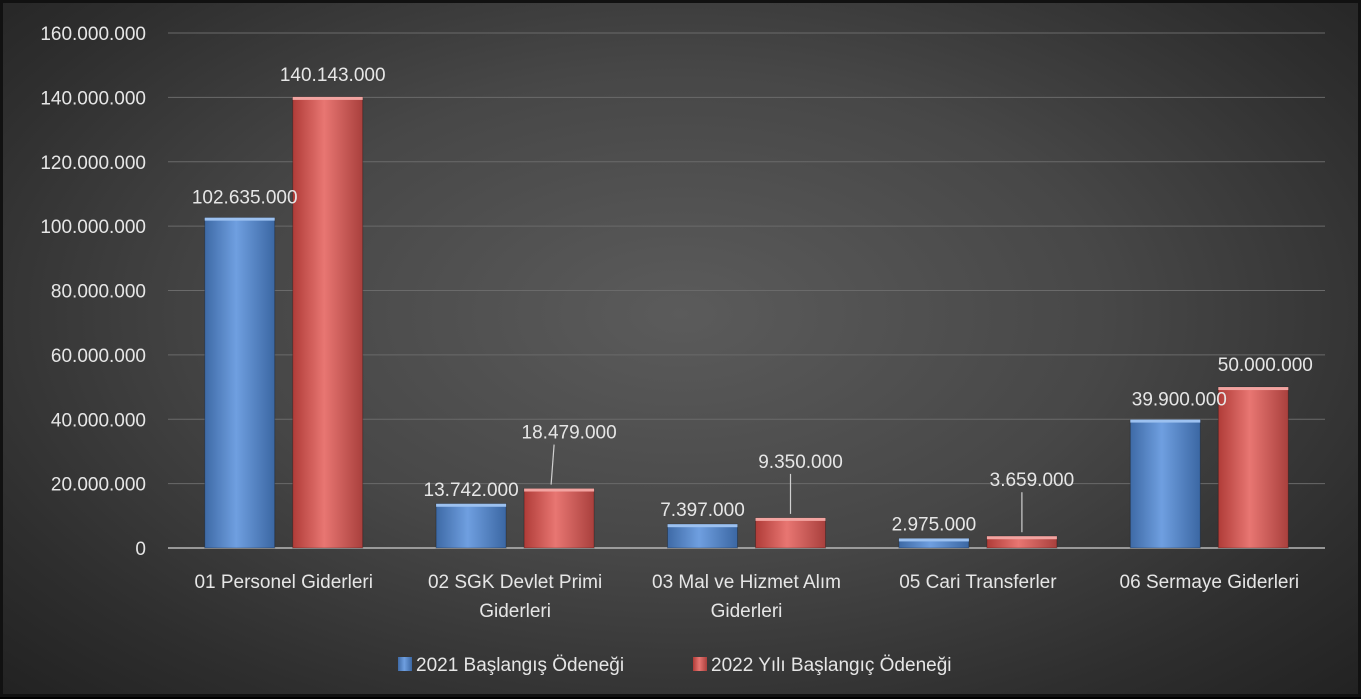  Describe the element at coordinates (93, 227) in the screenshot. I see `y-tick-label: 100.000.000` at that location.